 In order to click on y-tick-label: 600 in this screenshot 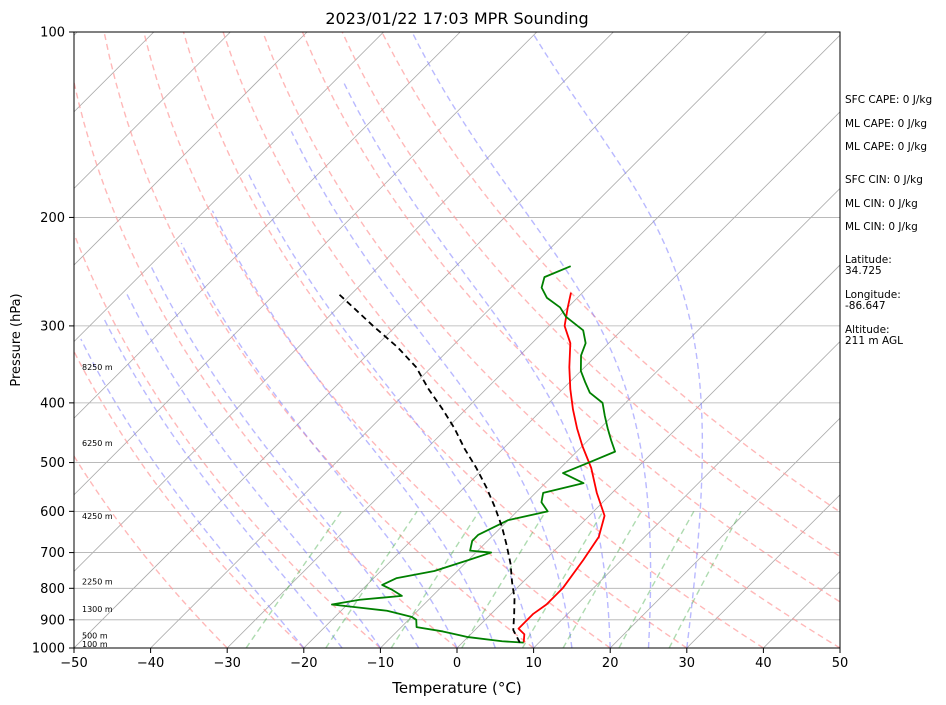, I will do `click(52, 512)`.